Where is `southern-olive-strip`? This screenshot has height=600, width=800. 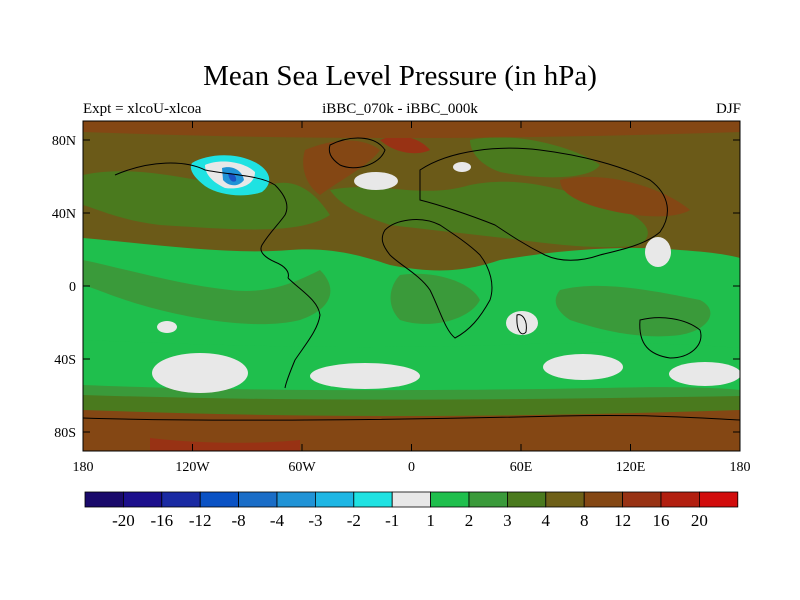 southern-olive-strip is located at coordinates (411, 406).